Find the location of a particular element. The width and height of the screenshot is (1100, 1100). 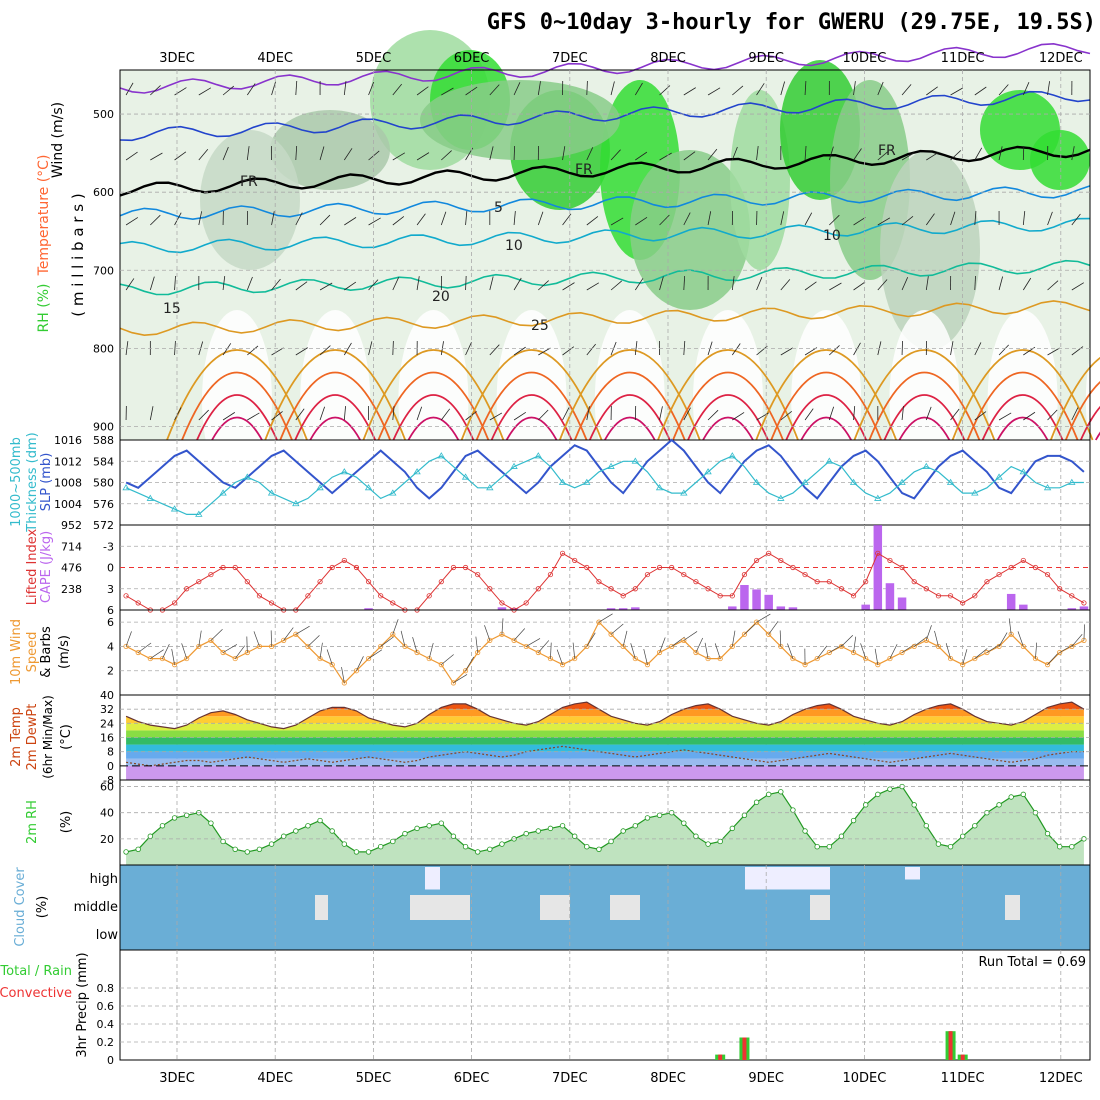

temp-ytick: 40 is located at coordinates (107, 695).